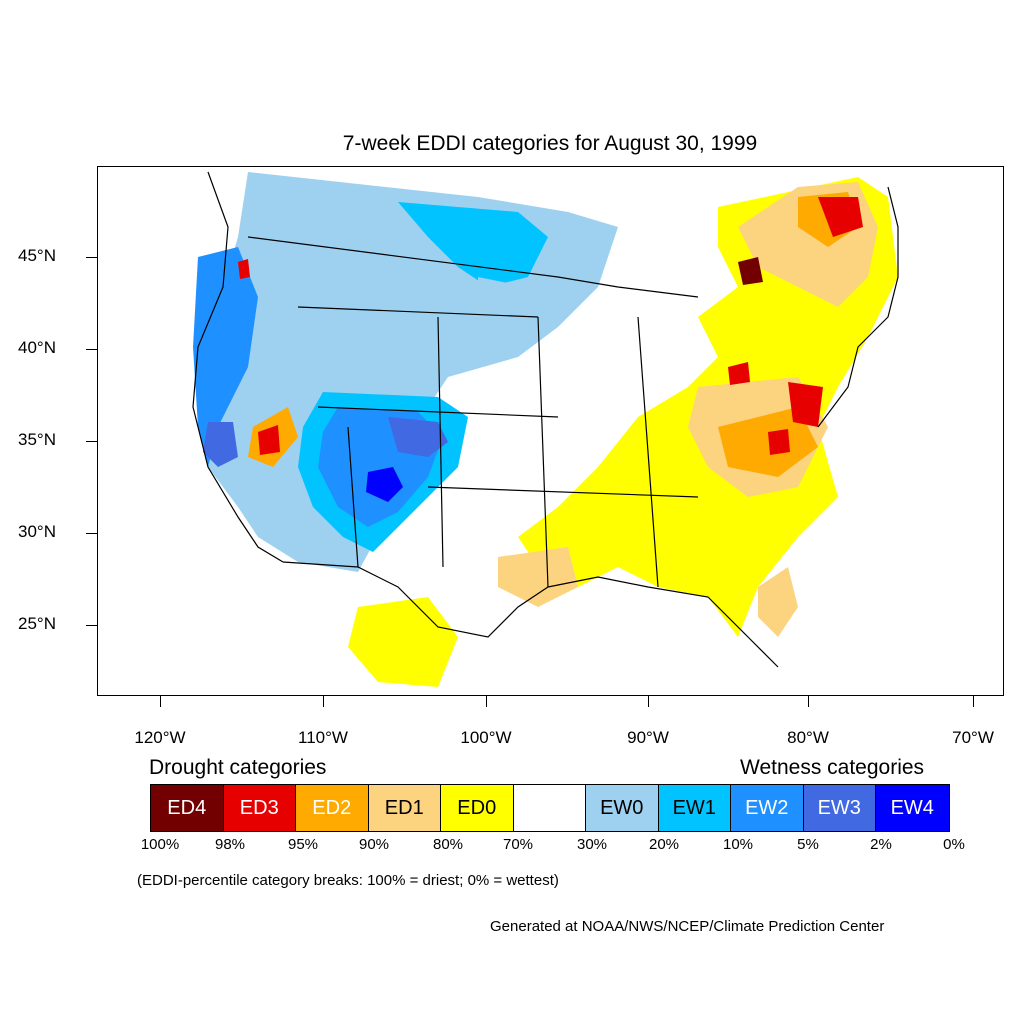 This screenshot has width=1024, height=1024. What do you see at coordinates (809, 701) in the screenshot?
I see `lon-tick-80w` at bounding box center [809, 701].